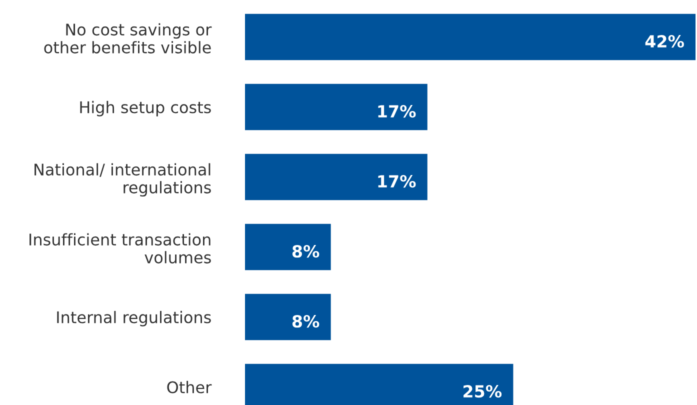 The image size is (697, 405). What do you see at coordinates (122, 180) in the screenshot?
I see `y-tick-label: National/ international regulations` at bounding box center [122, 180].